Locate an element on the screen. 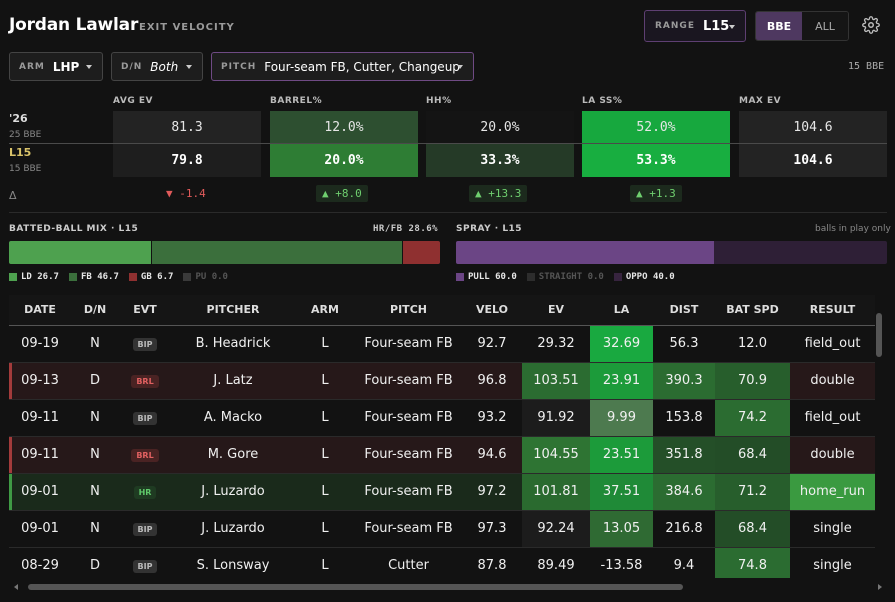 Image resolution: width=895 pixels, height=602 pixels. delta-row-label: Δ is located at coordinates (13, 195).